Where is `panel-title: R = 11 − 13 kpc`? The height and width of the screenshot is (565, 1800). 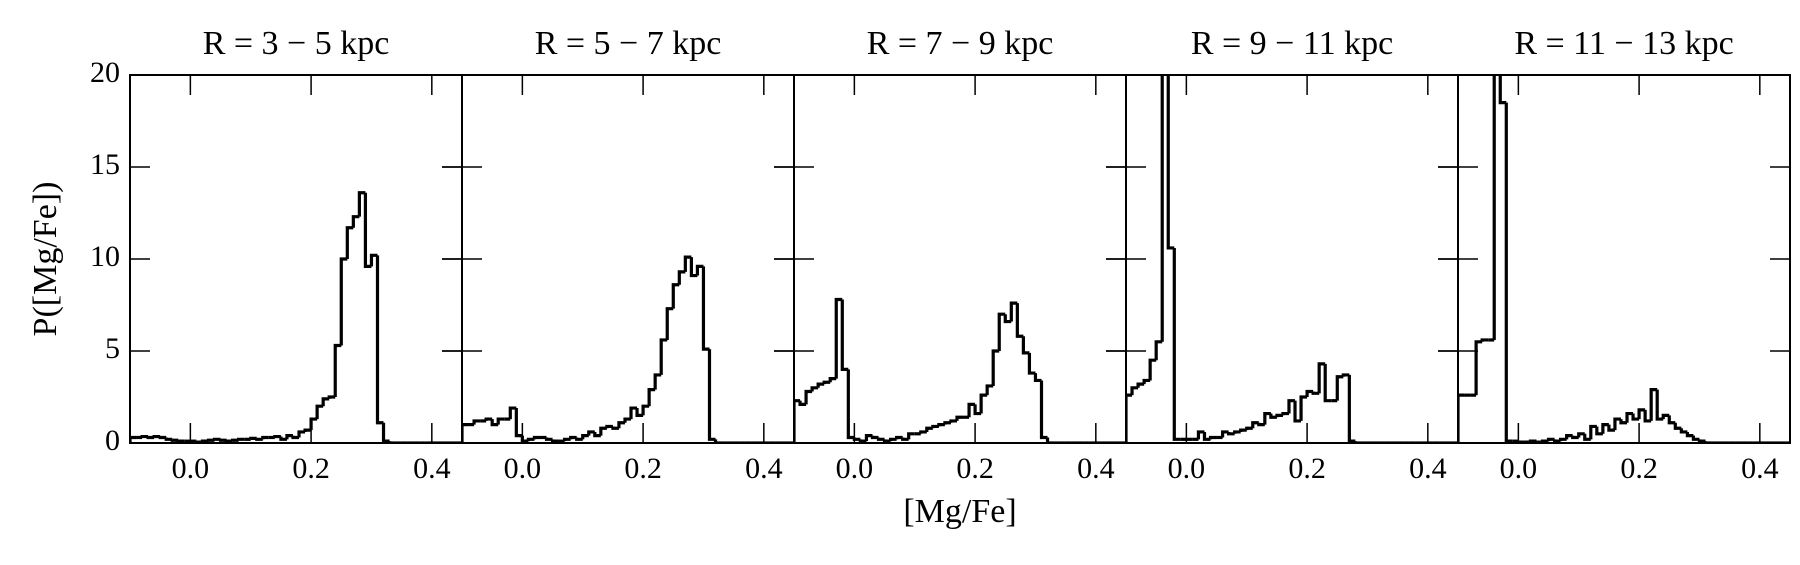
panel-title: R = 11 − 13 kpc is located at coordinates (1623, 43).